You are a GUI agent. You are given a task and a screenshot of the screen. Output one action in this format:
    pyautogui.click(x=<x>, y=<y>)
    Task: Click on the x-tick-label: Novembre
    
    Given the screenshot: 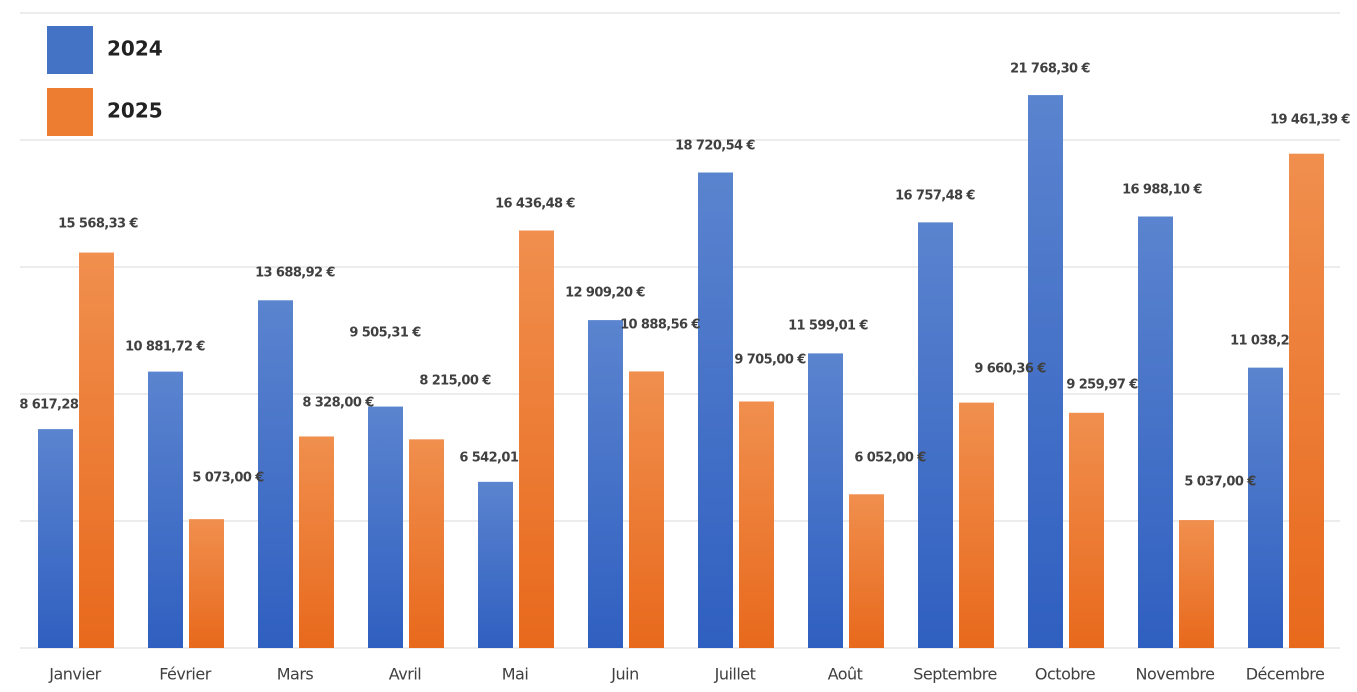 What is the action you would take?
    pyautogui.click(x=1175, y=674)
    